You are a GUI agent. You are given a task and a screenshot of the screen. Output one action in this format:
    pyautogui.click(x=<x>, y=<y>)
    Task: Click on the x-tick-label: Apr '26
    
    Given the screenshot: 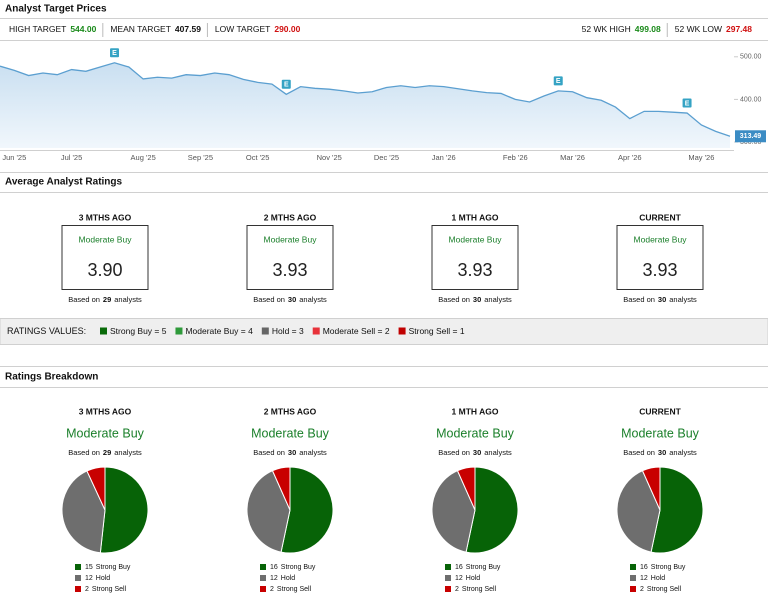 What is the action you would take?
    pyautogui.click(x=630, y=157)
    